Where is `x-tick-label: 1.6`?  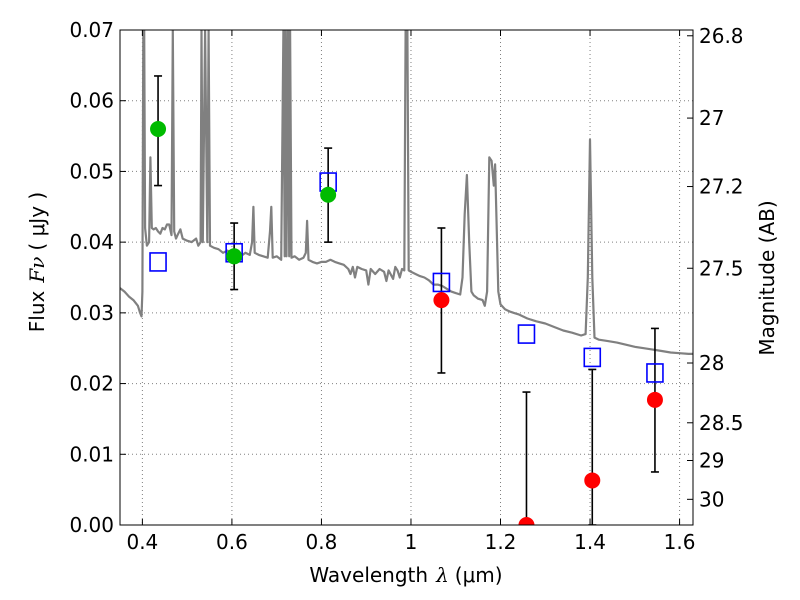 x-tick-label: 1.6 is located at coordinates (680, 542).